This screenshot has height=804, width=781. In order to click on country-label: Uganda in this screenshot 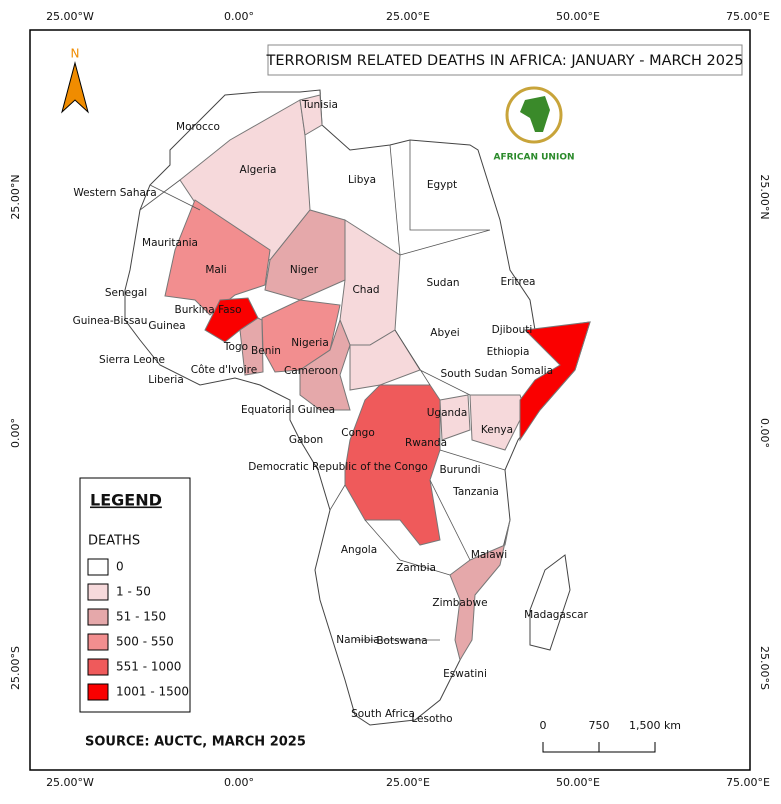, I will do `click(447, 413)`.